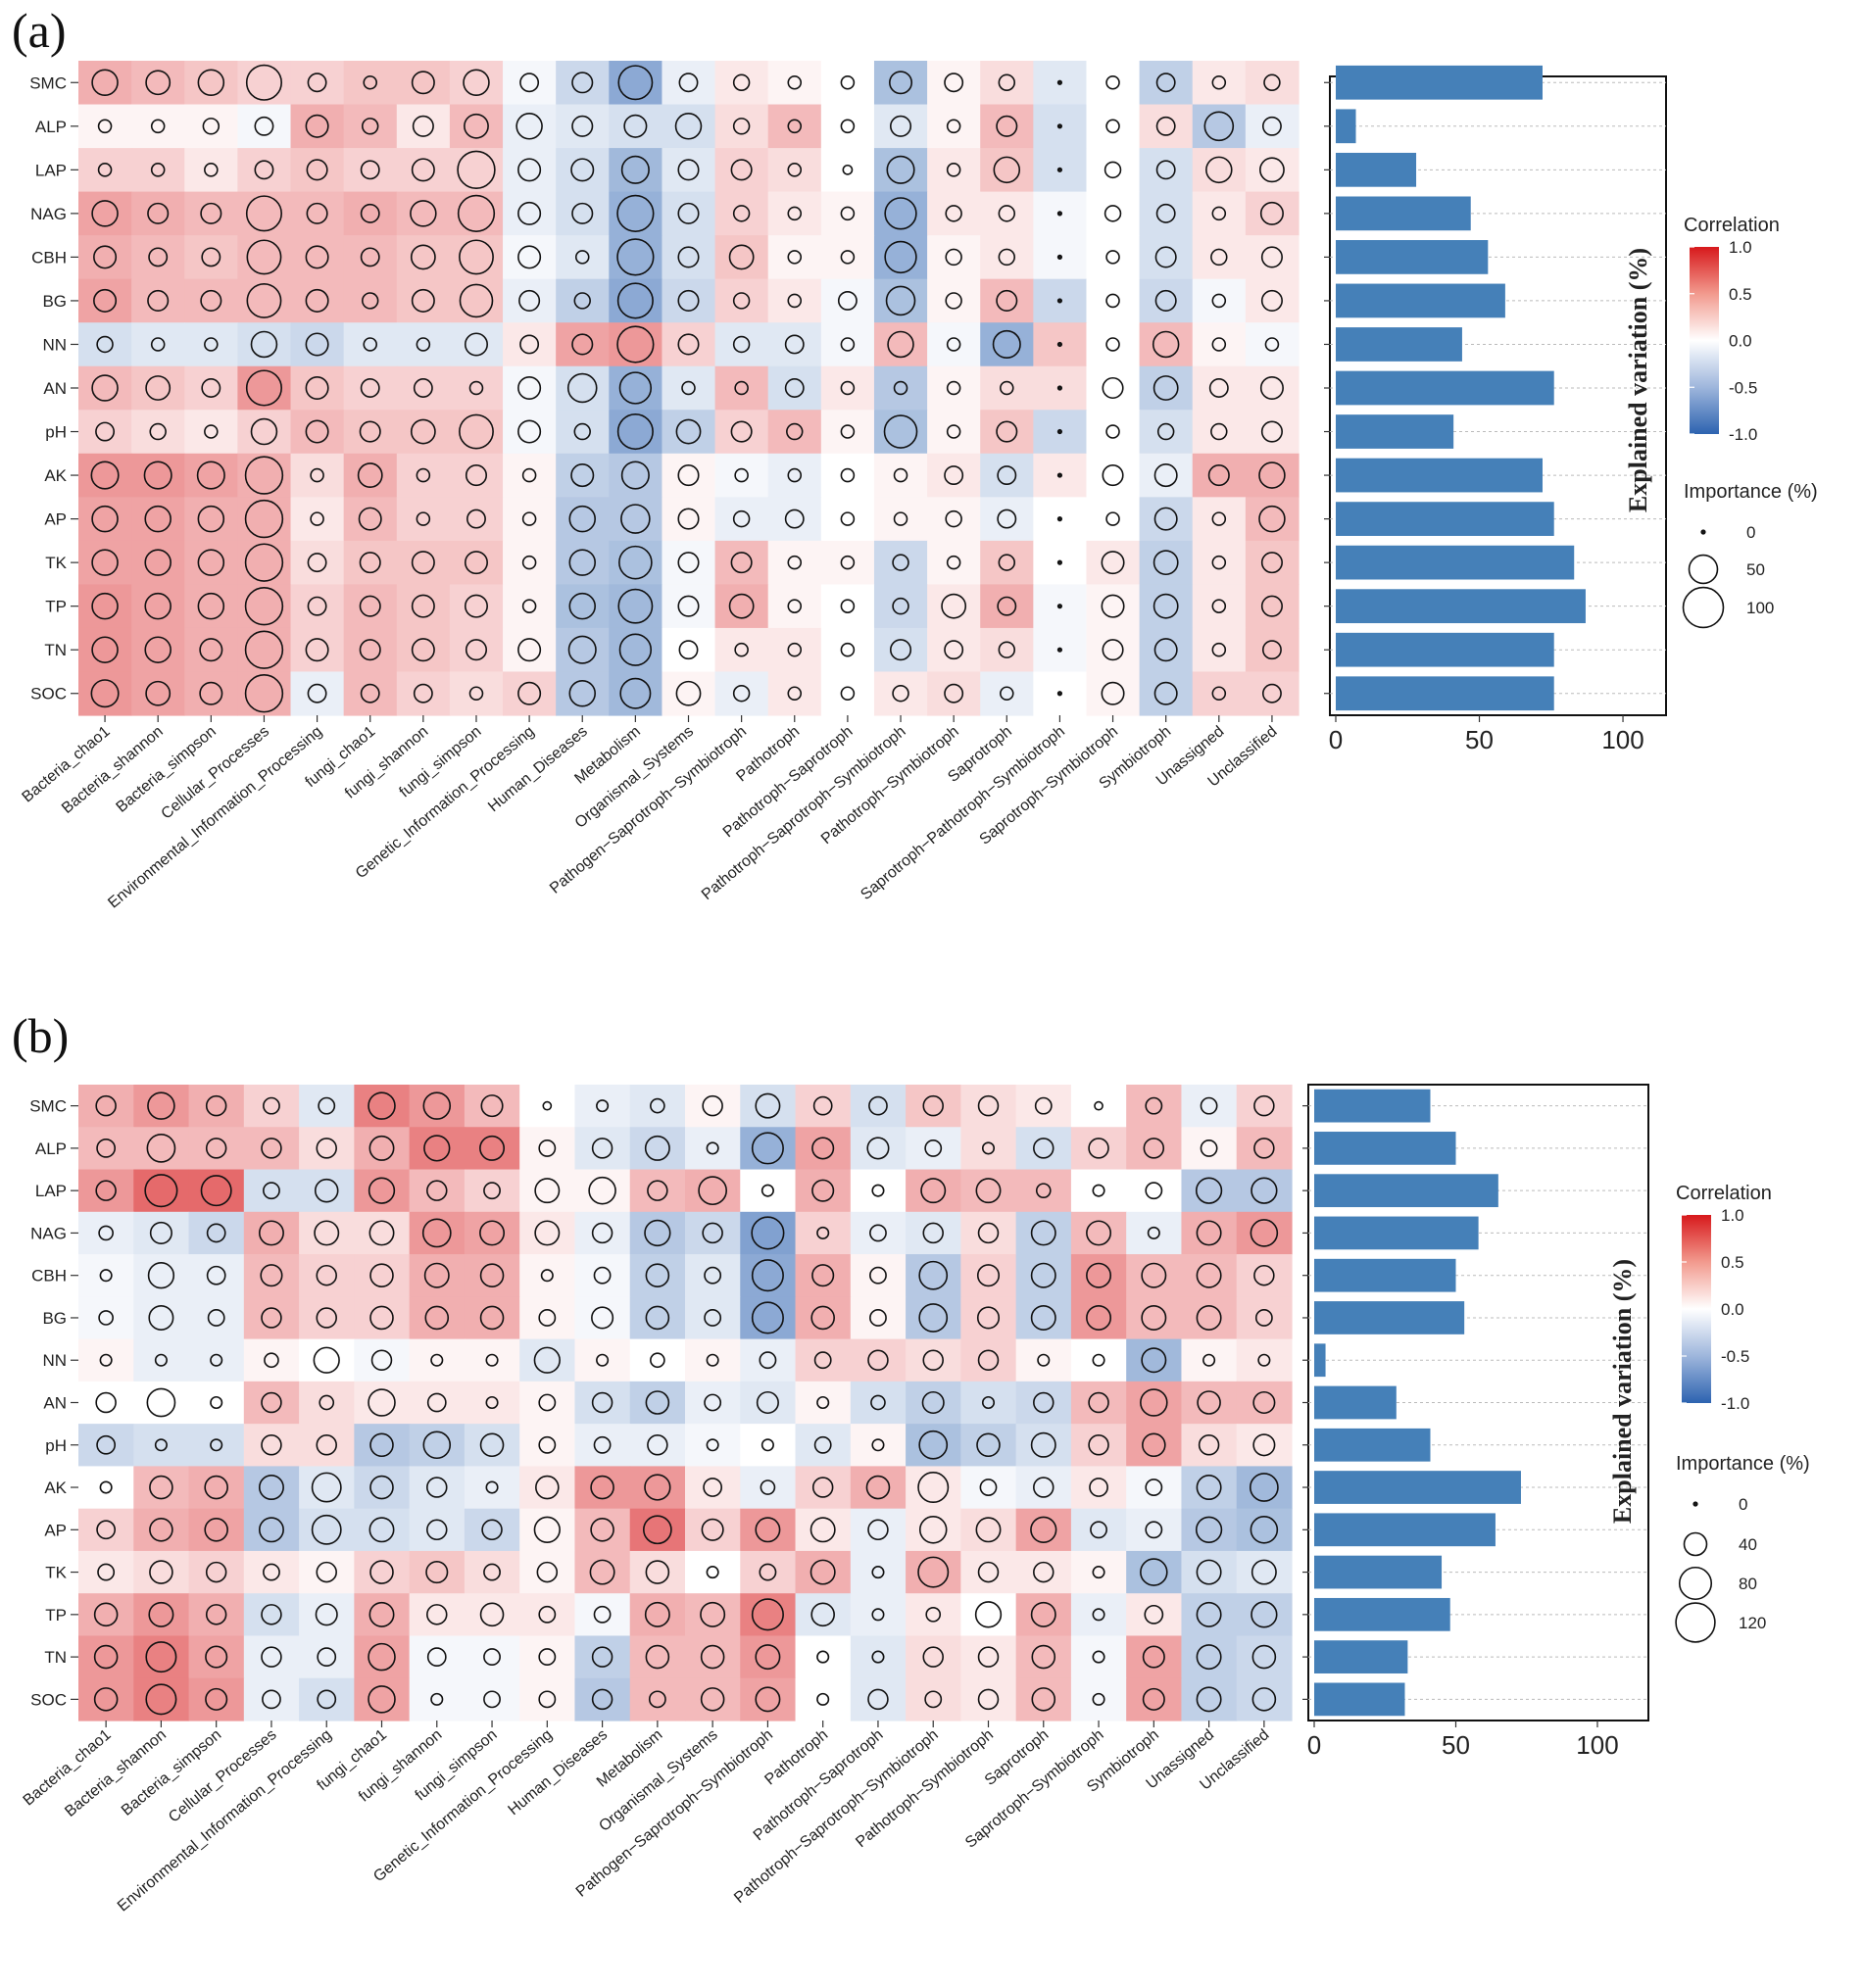 The width and height of the screenshot is (1864, 1988). I want to click on row-label: BG, so click(54, 1319).